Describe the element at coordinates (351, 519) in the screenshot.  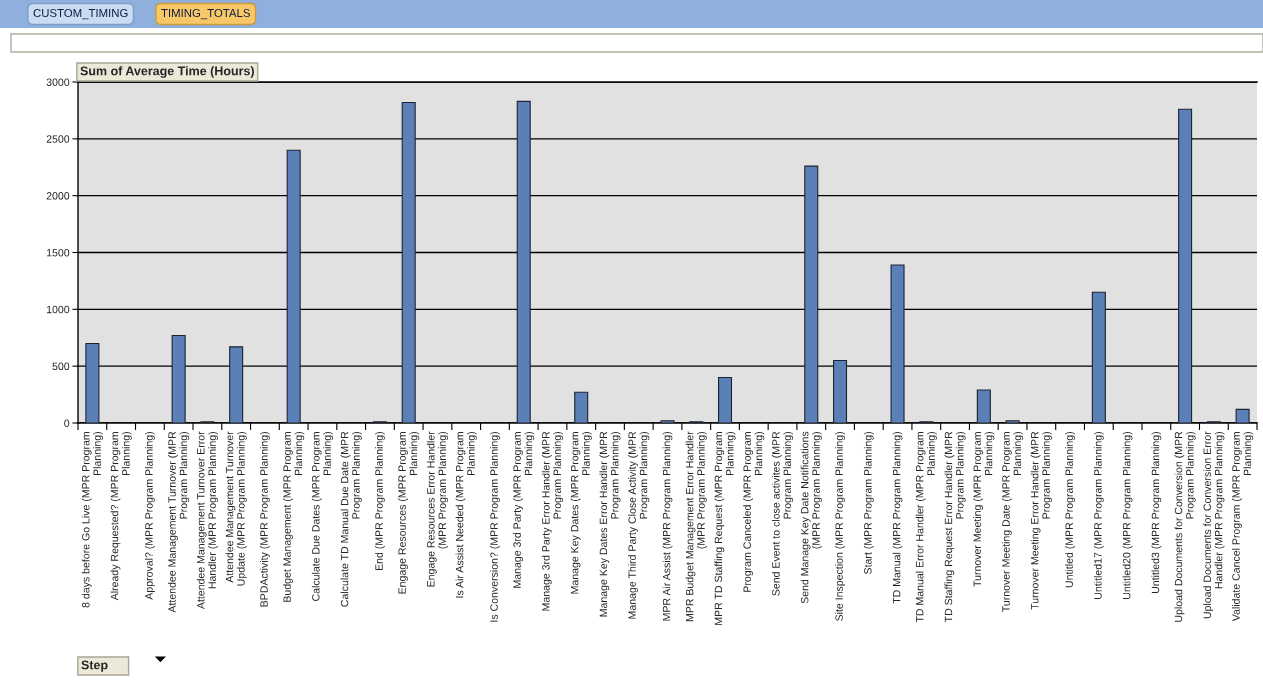
I see `x-tick-label: Calculate TD Manual Due Date (MPR Program Planning)` at that location.